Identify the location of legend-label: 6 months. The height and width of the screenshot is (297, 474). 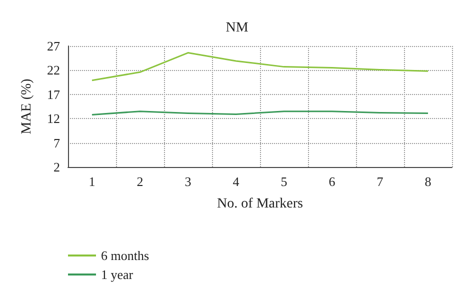
(125, 255).